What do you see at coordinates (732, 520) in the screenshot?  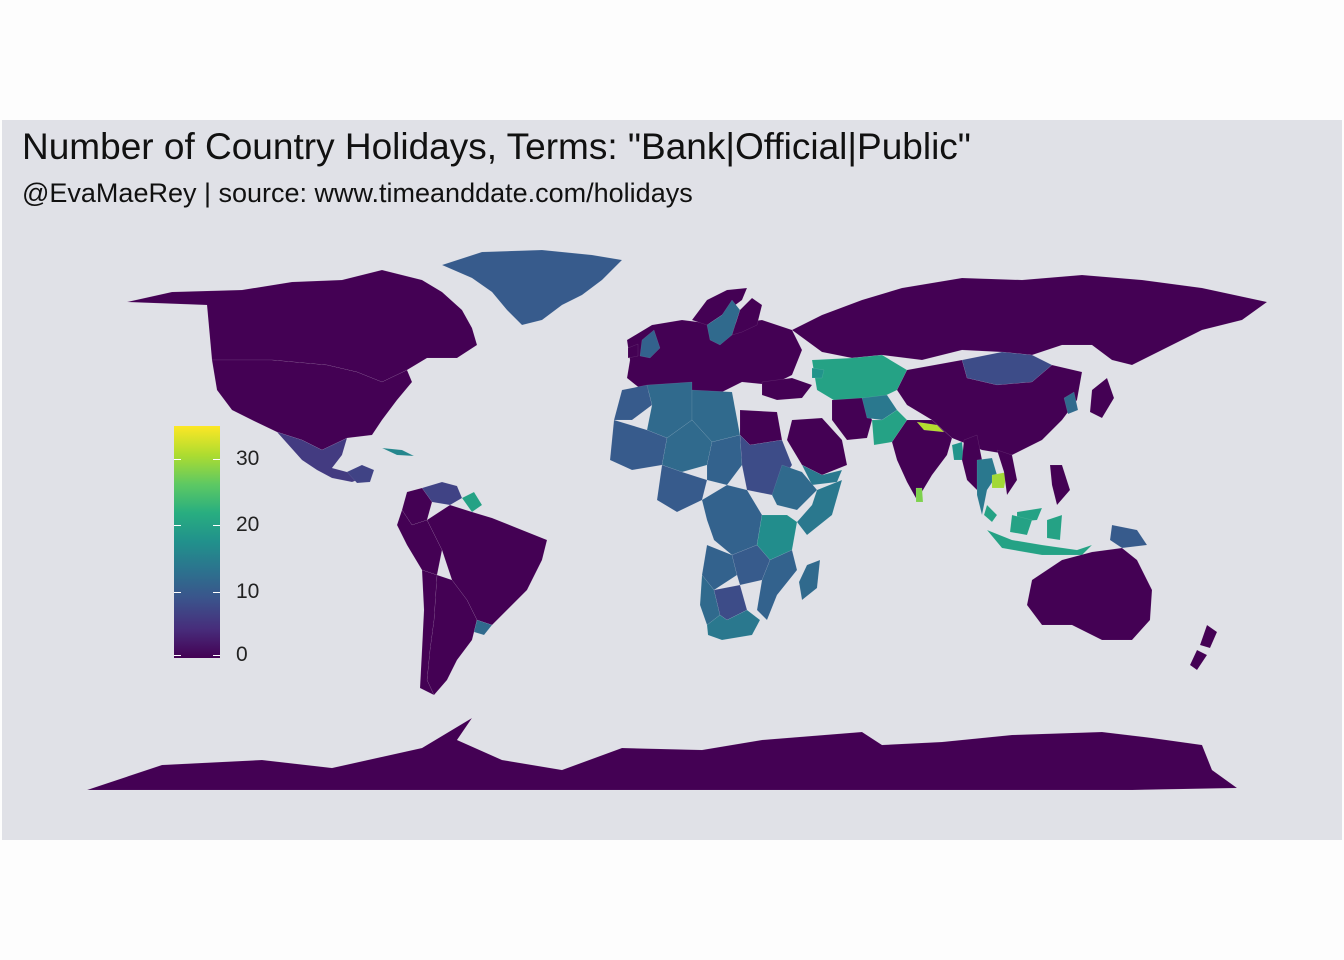 I see `region-dr-congo` at bounding box center [732, 520].